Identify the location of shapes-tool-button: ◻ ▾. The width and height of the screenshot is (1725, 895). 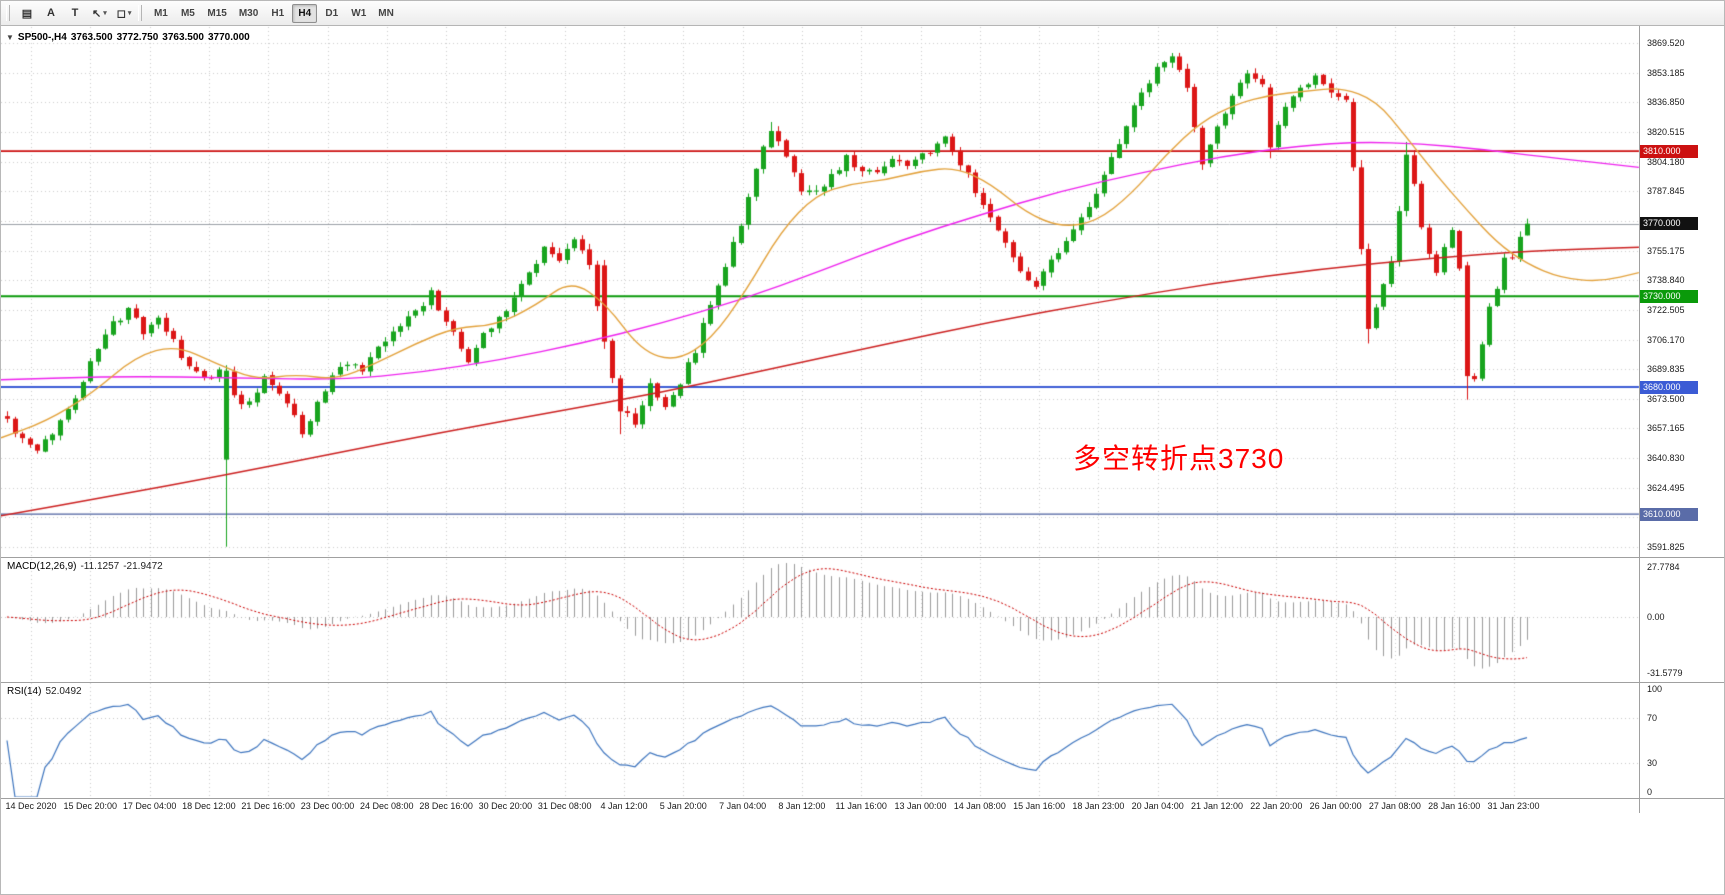
(124, 13).